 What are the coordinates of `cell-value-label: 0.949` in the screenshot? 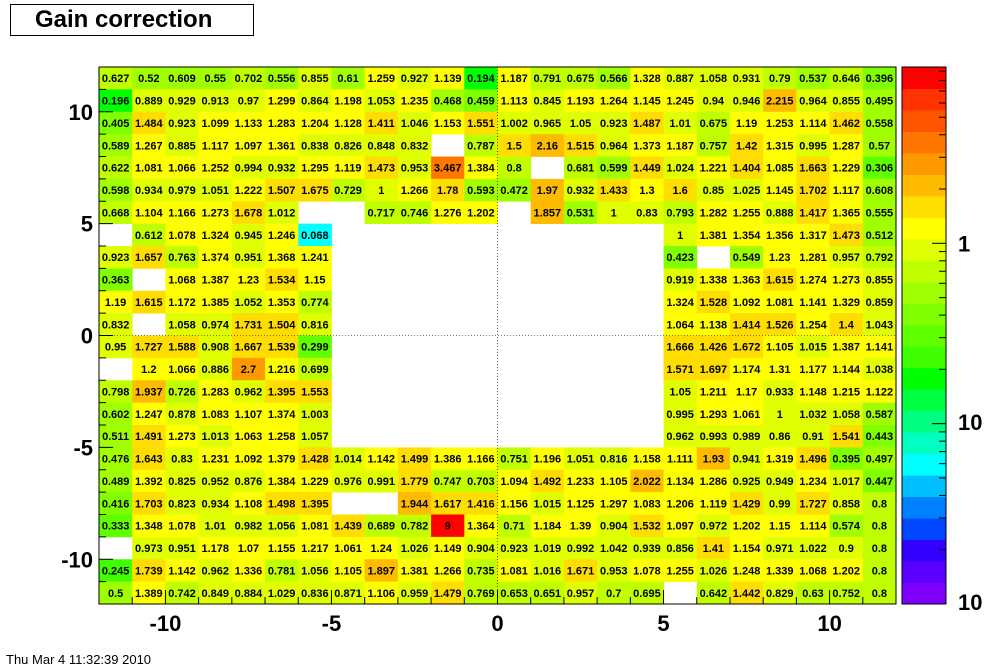 It's located at (780, 482).